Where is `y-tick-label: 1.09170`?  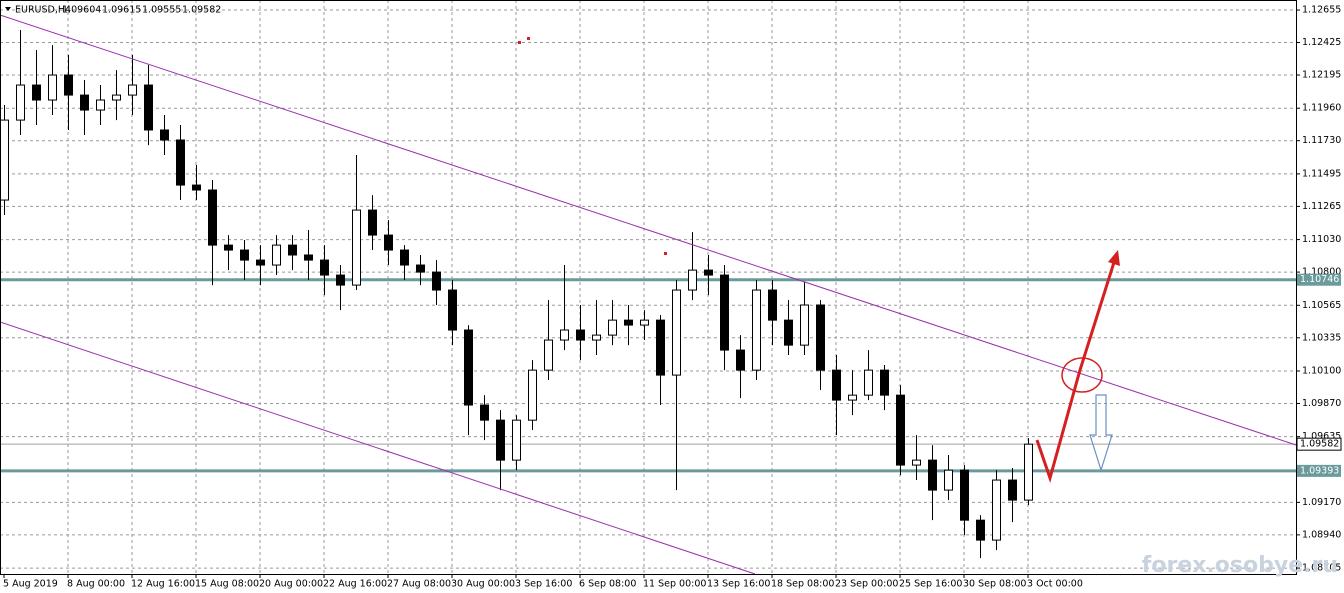
y-tick-label: 1.09170 is located at coordinates (1321, 502).